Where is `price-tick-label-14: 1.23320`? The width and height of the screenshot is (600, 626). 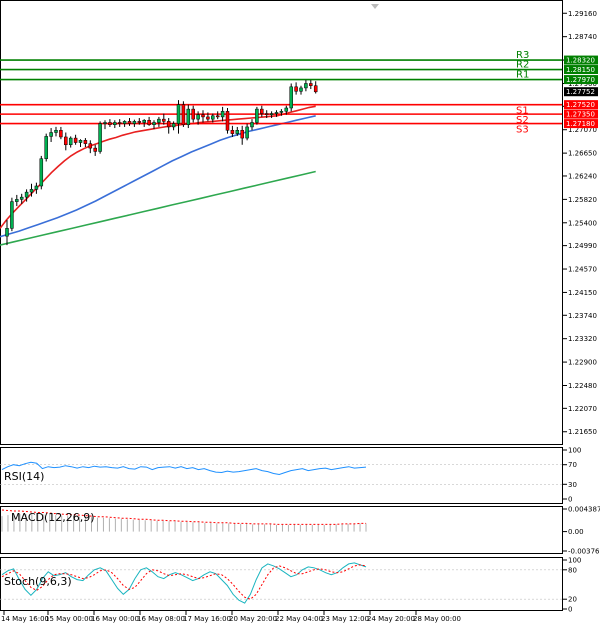
price-tick-label-14: 1.23320 is located at coordinates (582, 339).